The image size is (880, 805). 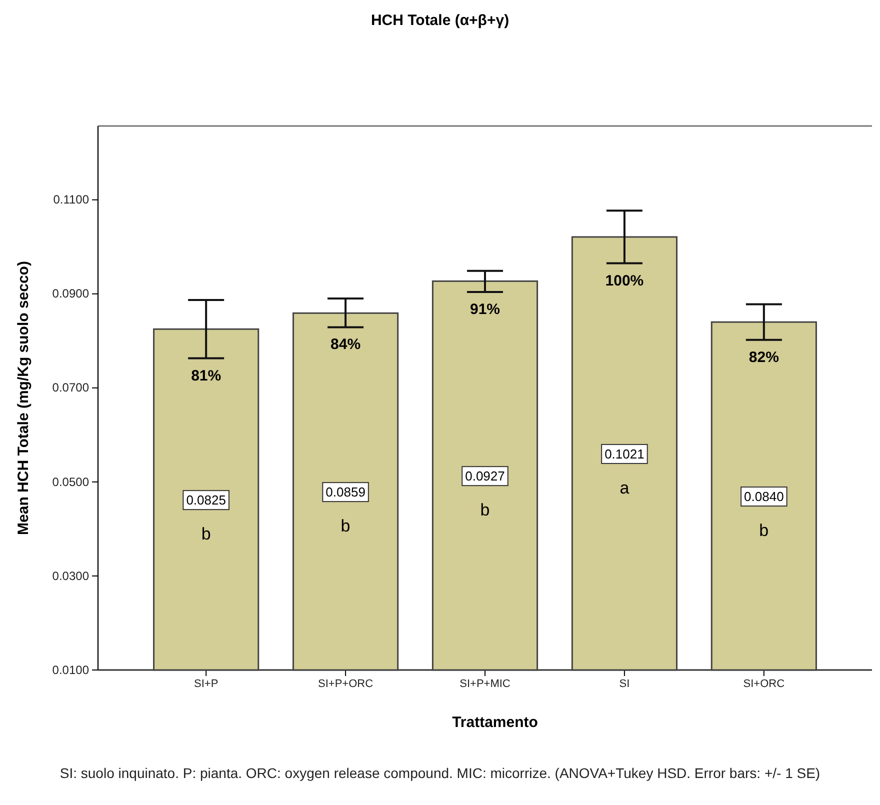 I want to click on x-tick-label: SI, so click(x=624, y=684).